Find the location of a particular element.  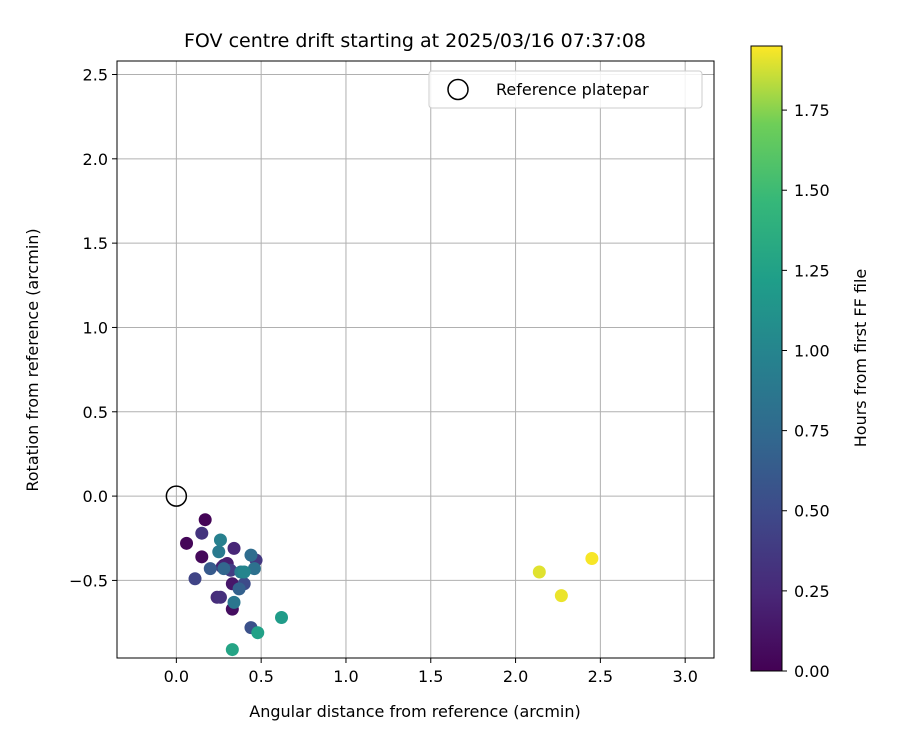

x-axis-ticks: 0.0 0.5 1.0 1.5 2.0 2.5 3.0 is located at coordinates (431, 672).